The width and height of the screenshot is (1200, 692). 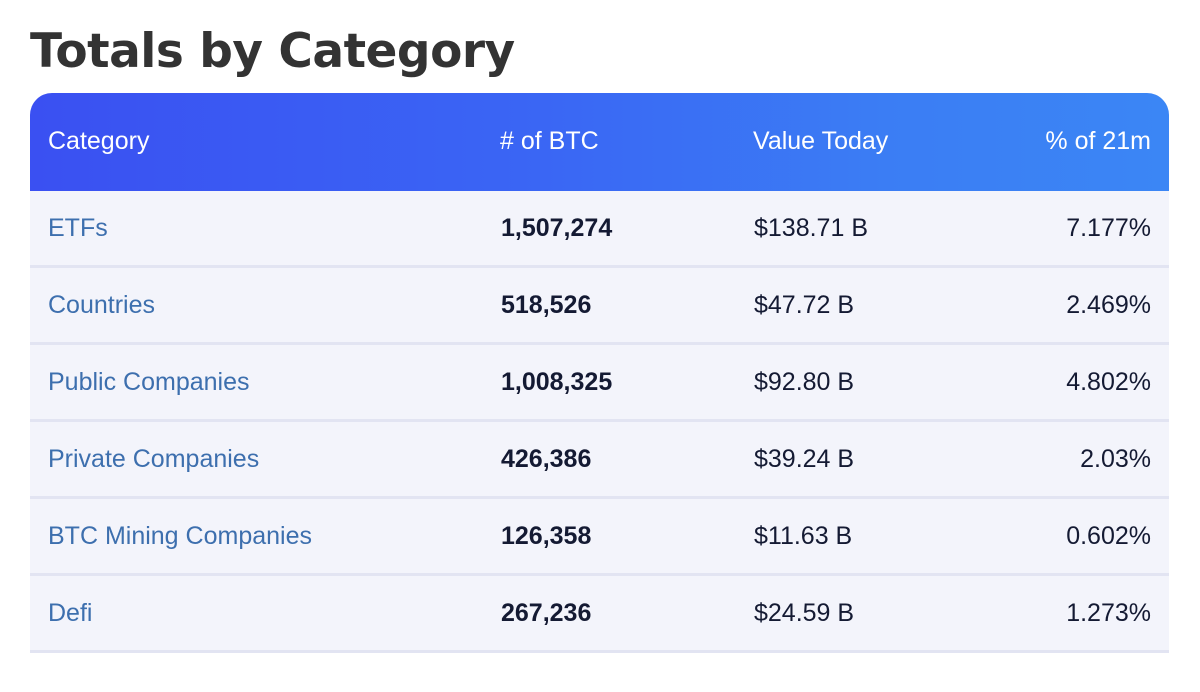 What do you see at coordinates (821, 140) in the screenshot?
I see `header-value-today: Value Today` at bounding box center [821, 140].